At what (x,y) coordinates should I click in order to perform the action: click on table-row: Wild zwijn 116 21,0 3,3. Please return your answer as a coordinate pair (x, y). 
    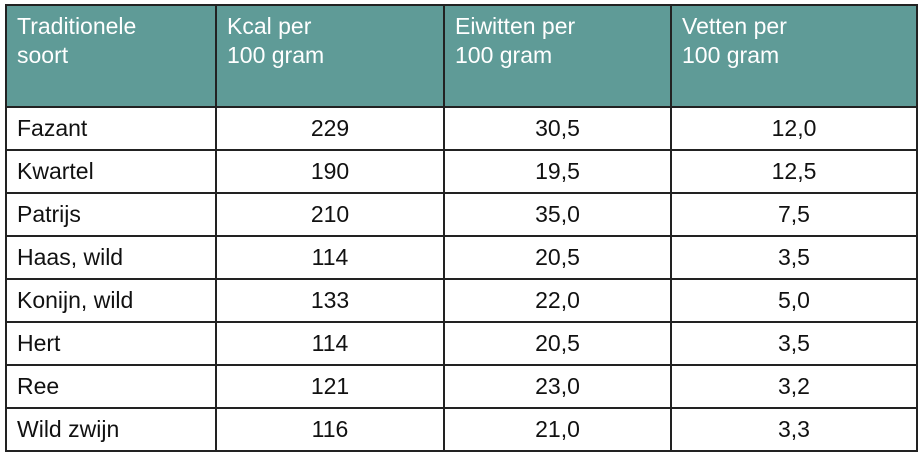
    Looking at the image, I should click on (461, 429).